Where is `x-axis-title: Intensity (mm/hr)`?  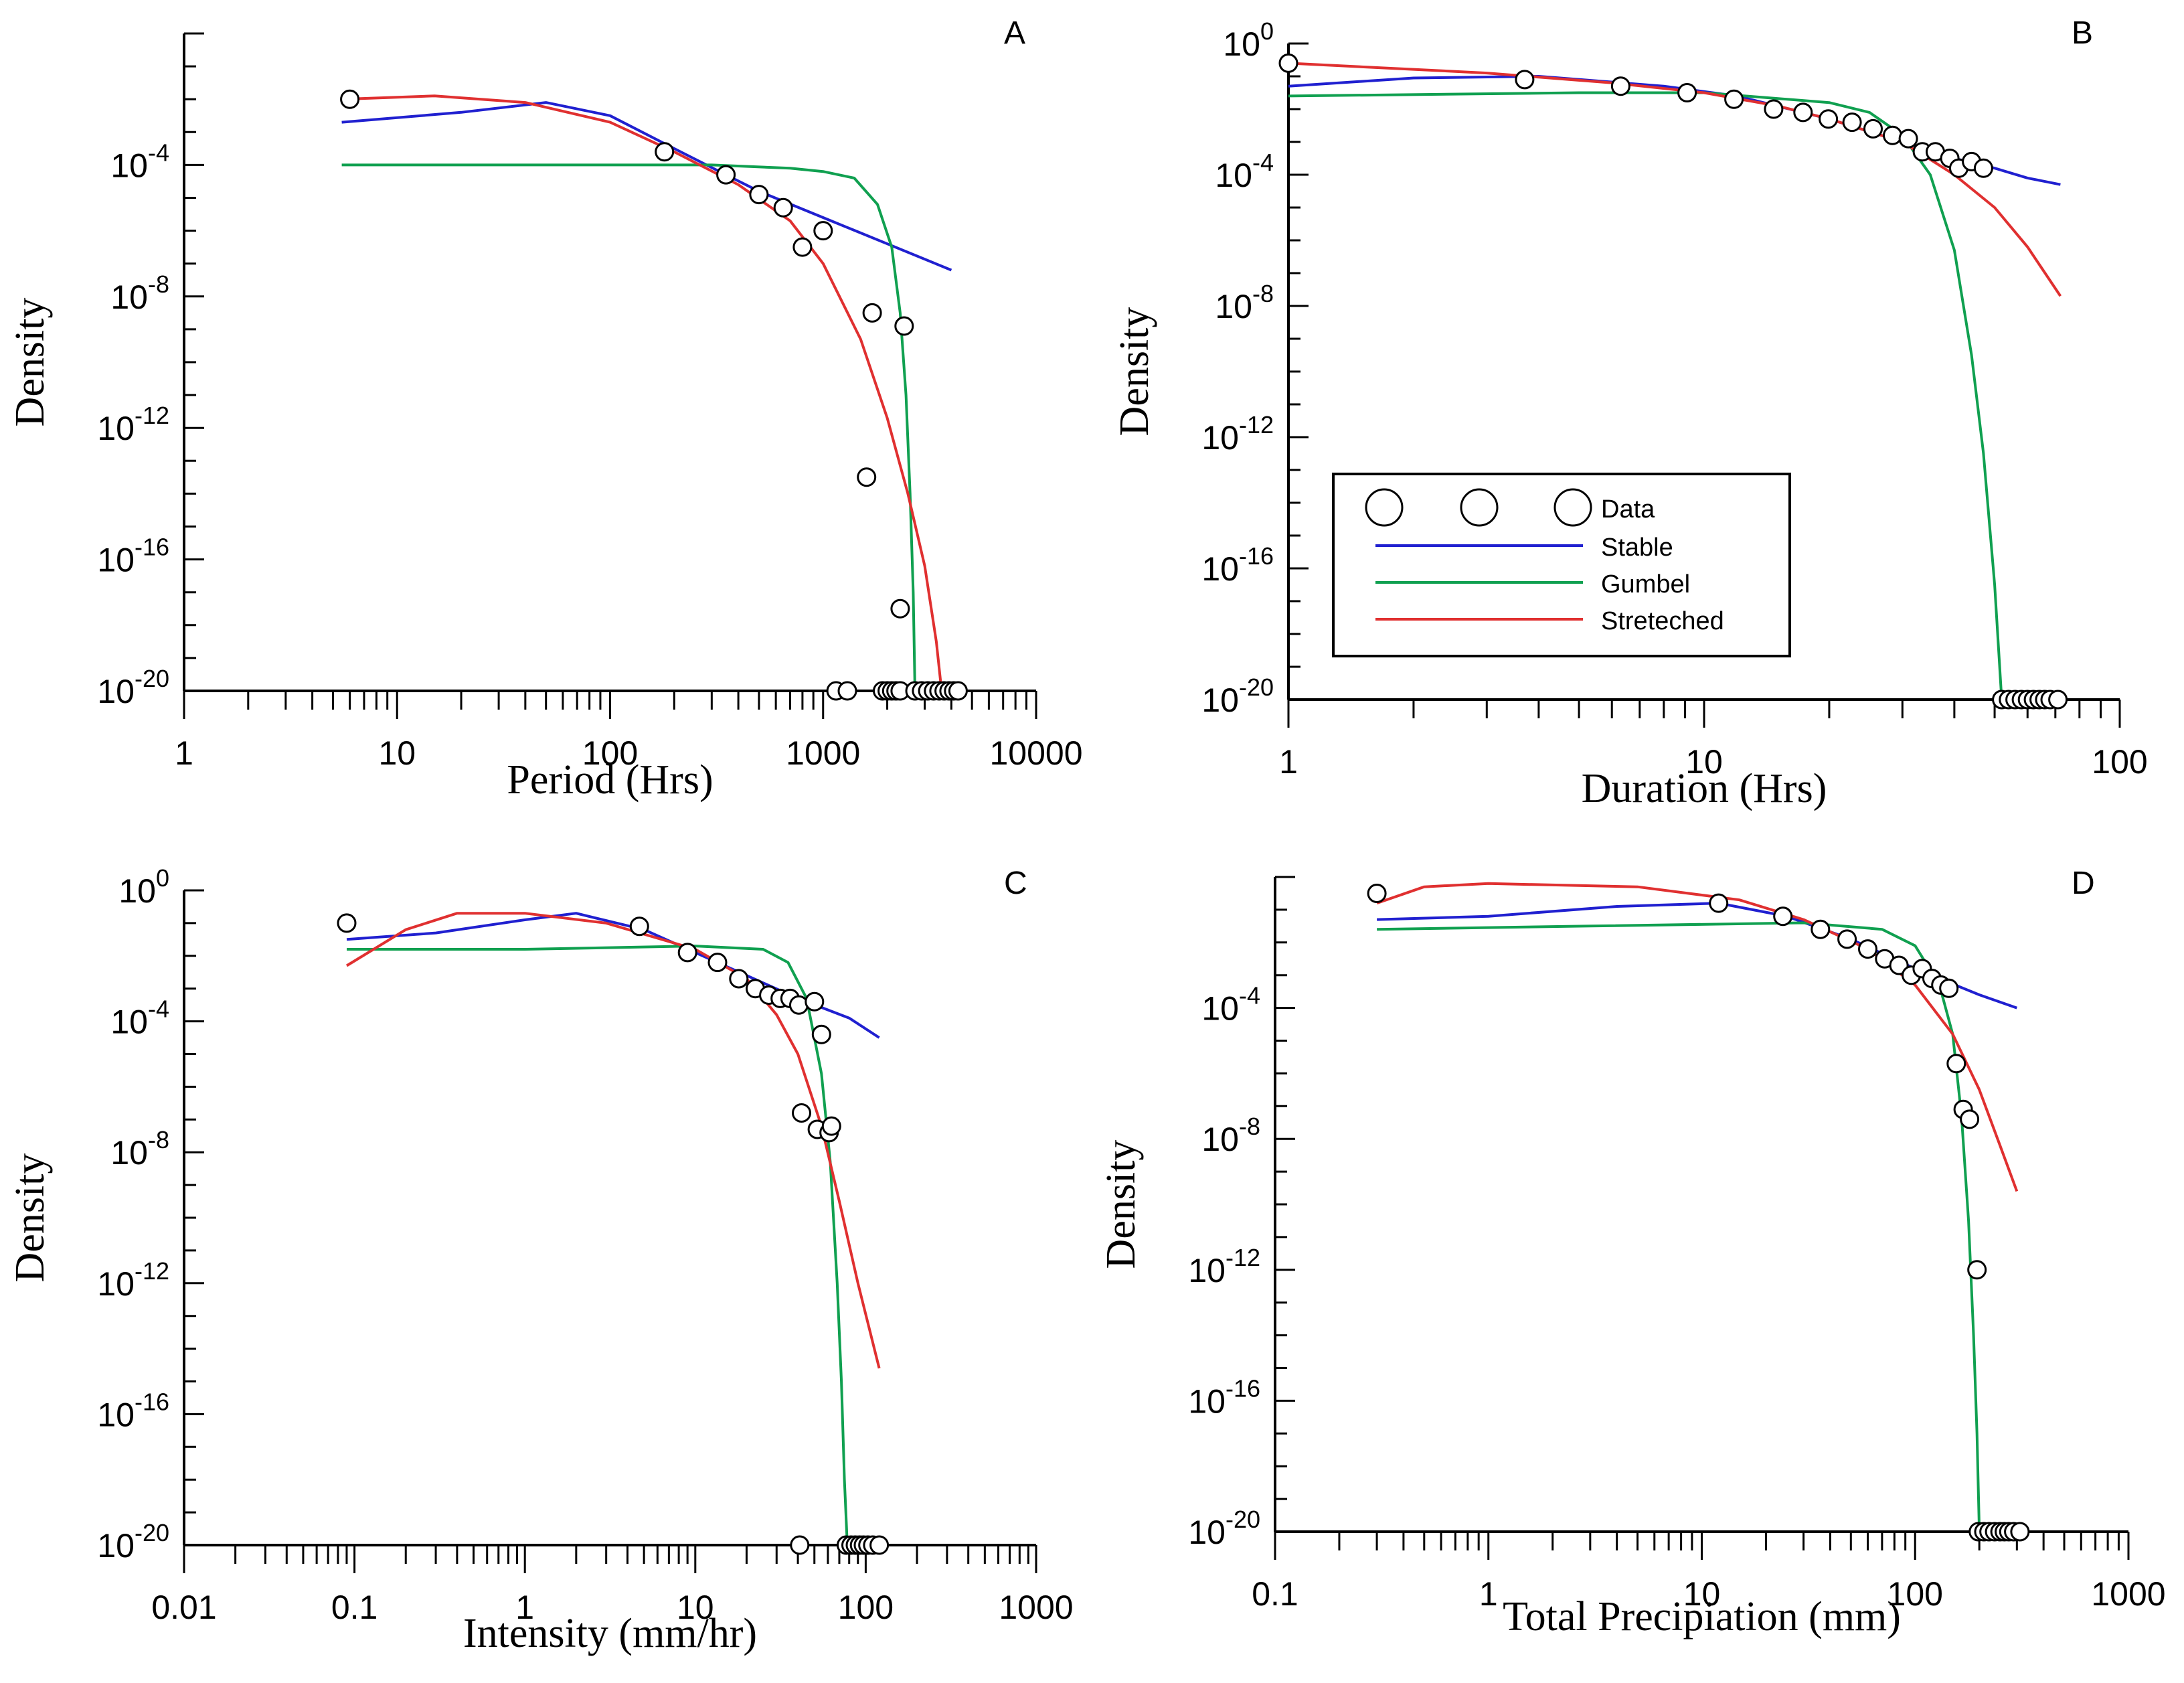
x-axis-title: Intensity (mm/hr) is located at coordinates (610, 1633).